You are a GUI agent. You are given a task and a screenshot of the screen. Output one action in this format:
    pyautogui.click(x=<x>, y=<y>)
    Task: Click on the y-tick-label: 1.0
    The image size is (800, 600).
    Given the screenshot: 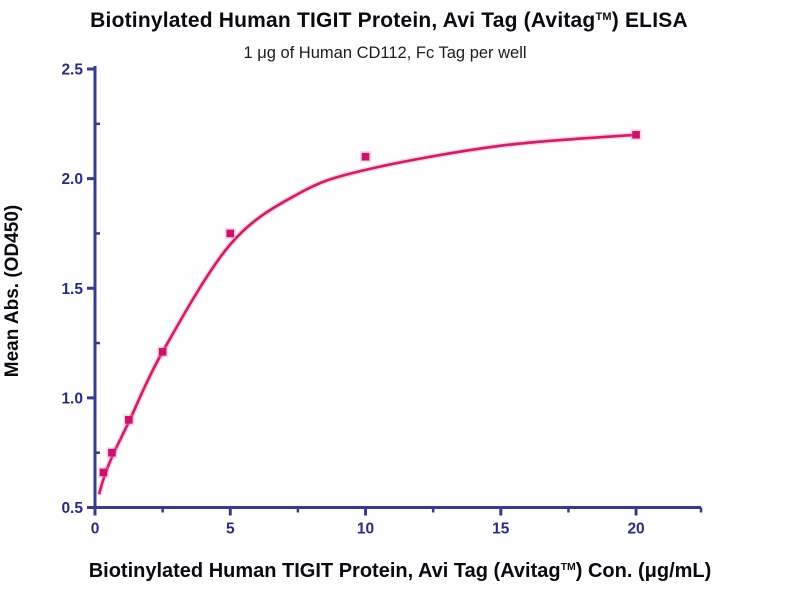 What is the action you would take?
    pyautogui.click(x=72, y=398)
    